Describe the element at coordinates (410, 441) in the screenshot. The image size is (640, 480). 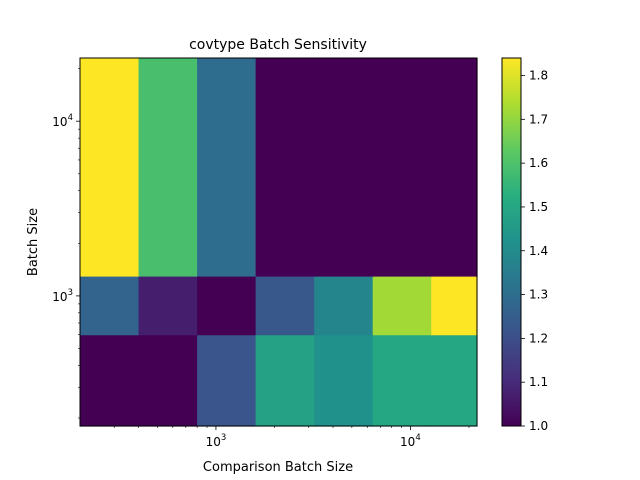
I see `x-tick-label: 10⁴` at that location.